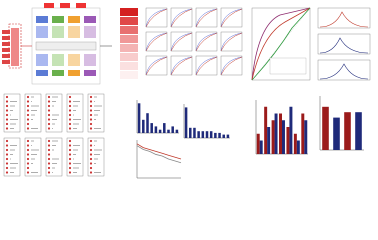 This screenshot has height=240, width=378. I want to click on dot-panels, so click(54, 135).